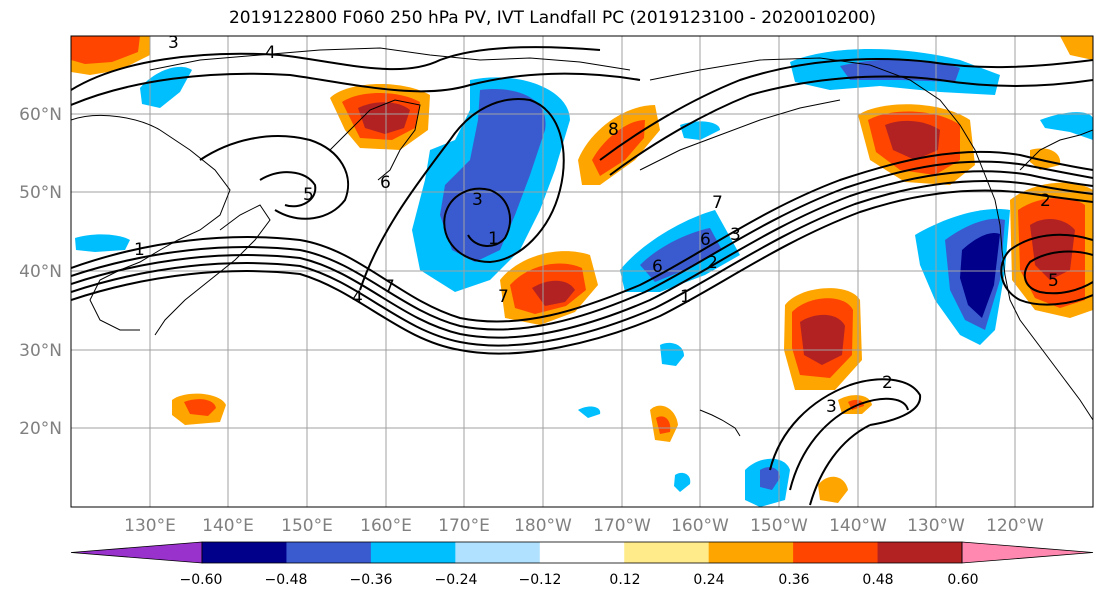 This screenshot has height=601, width=1105. What do you see at coordinates (493, 176) in the screenshot?
I see `neg-region-dateline-trough-core` at bounding box center [493, 176].